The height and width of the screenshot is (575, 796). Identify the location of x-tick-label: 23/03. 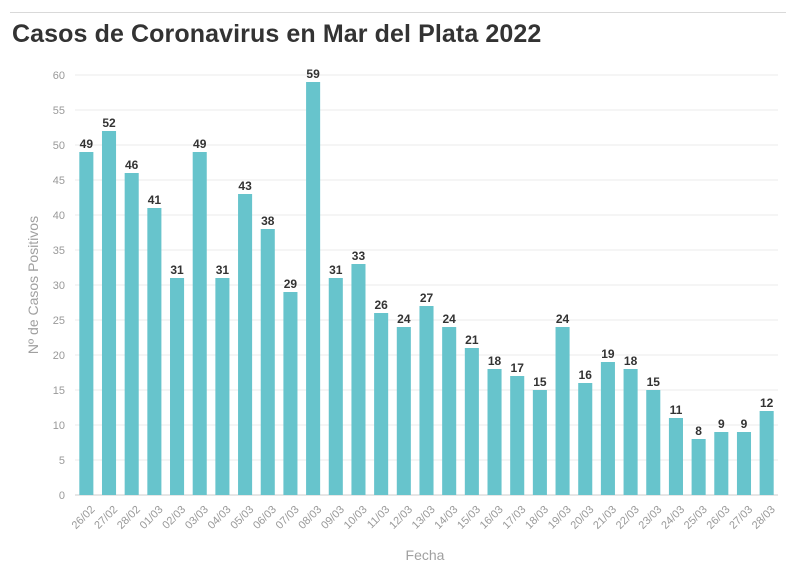
(651, 518).